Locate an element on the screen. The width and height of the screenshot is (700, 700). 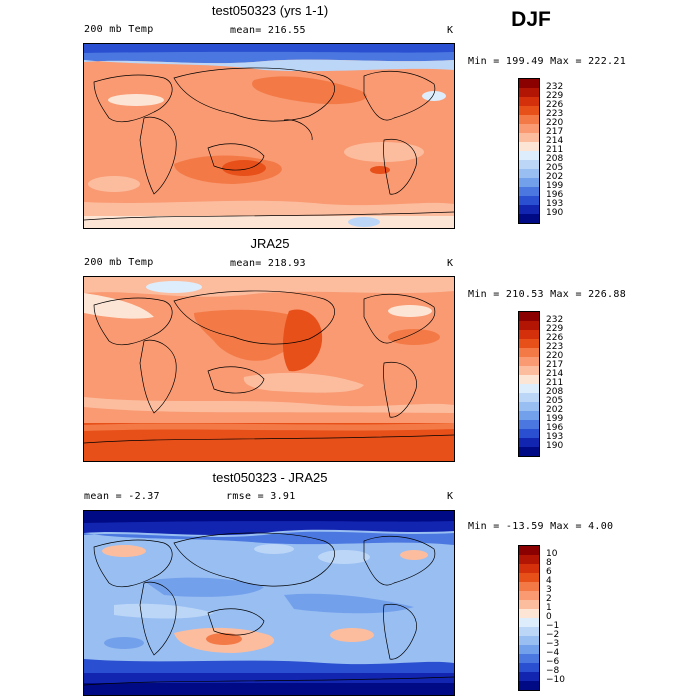
panel2-title: JRA25 is located at coordinates (270, 243).